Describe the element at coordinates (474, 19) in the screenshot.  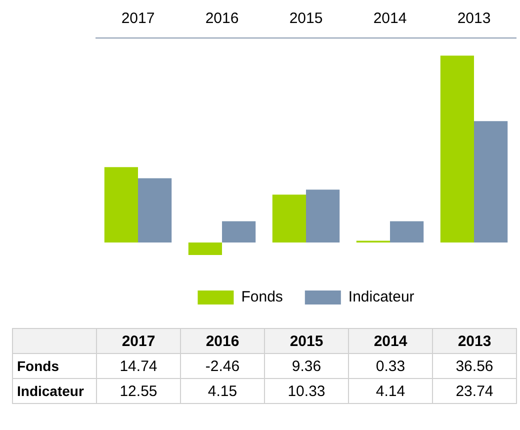
I see `x-tick-label: 2013` at that location.